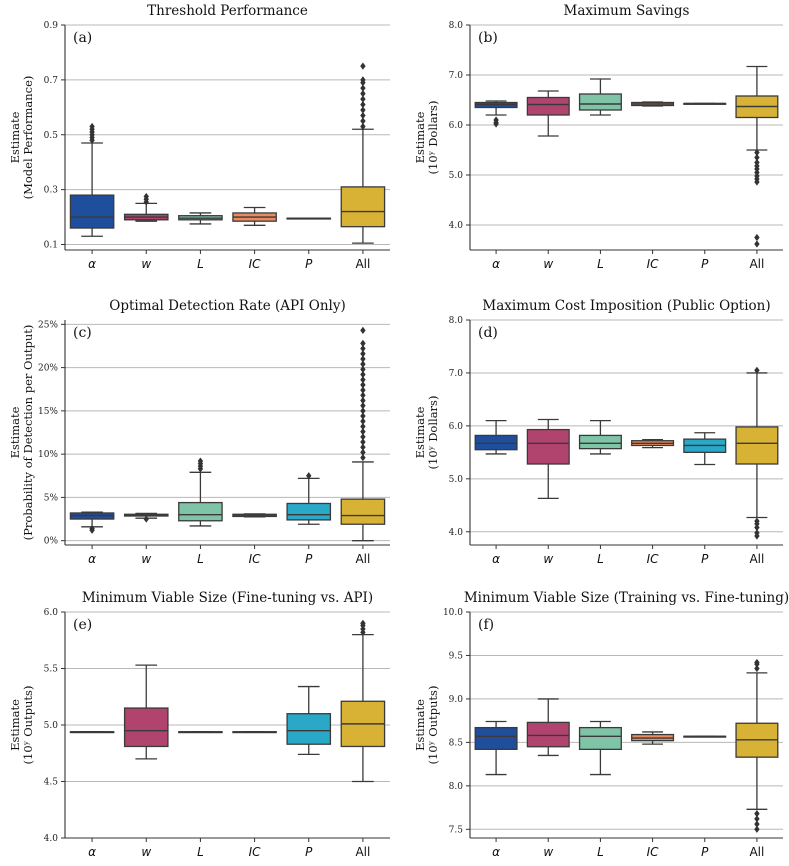 The width and height of the screenshot is (789, 866). I want to click on y-tick-label: 9.0, so click(456, 700).